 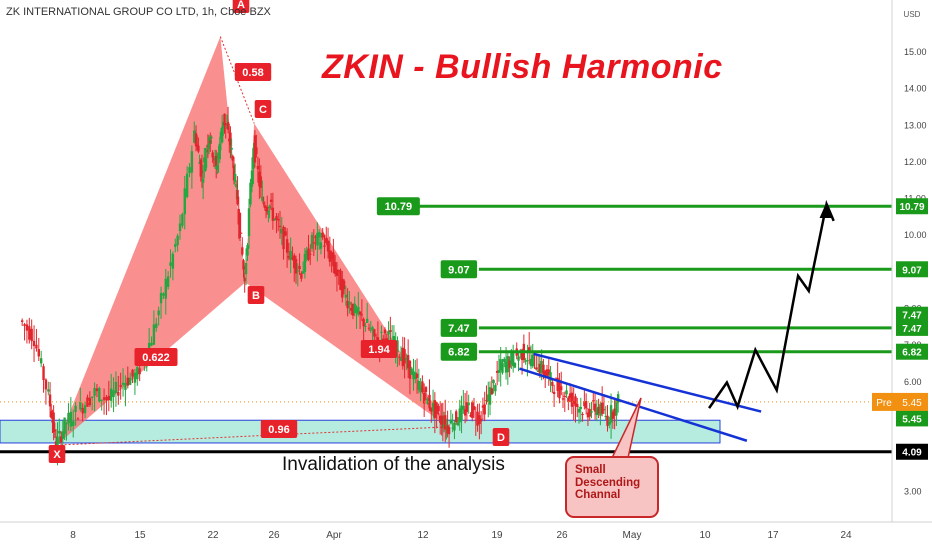 I want to click on badge-label: 7.47, so click(x=458, y=329).